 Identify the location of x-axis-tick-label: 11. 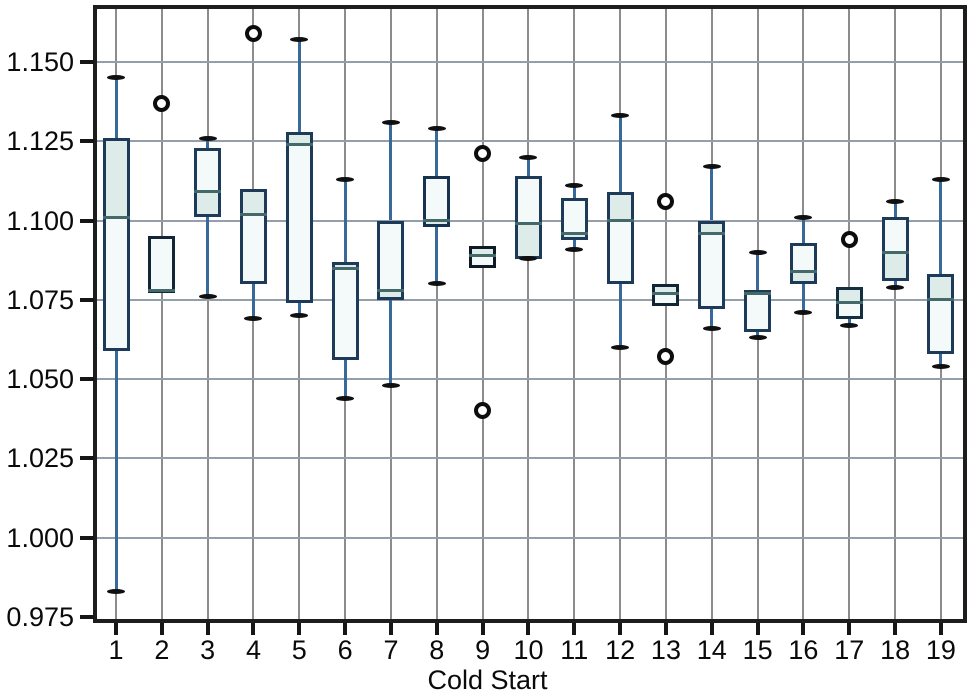
(574, 650).